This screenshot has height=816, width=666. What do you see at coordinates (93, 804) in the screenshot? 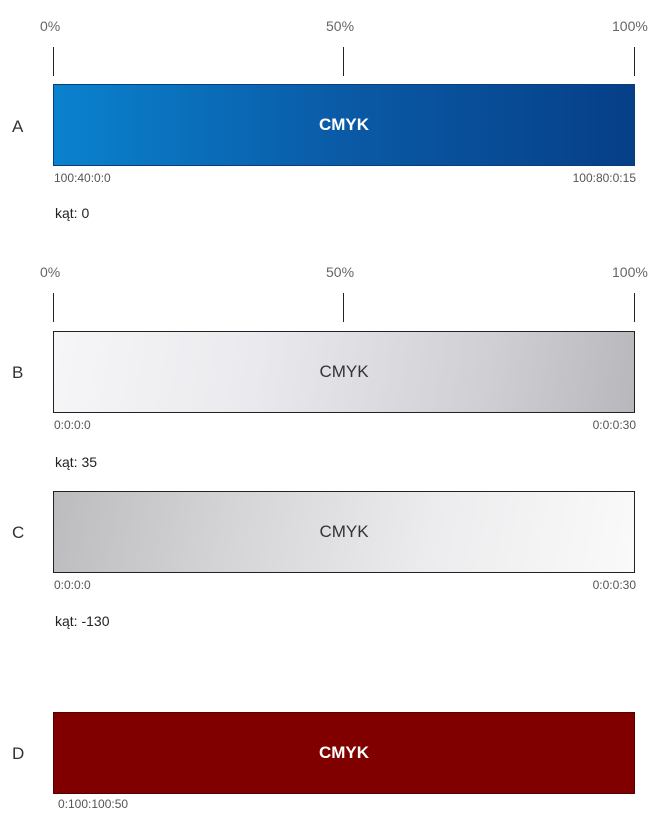
I see `bar-d-value: 0:100:100:50` at bounding box center [93, 804].